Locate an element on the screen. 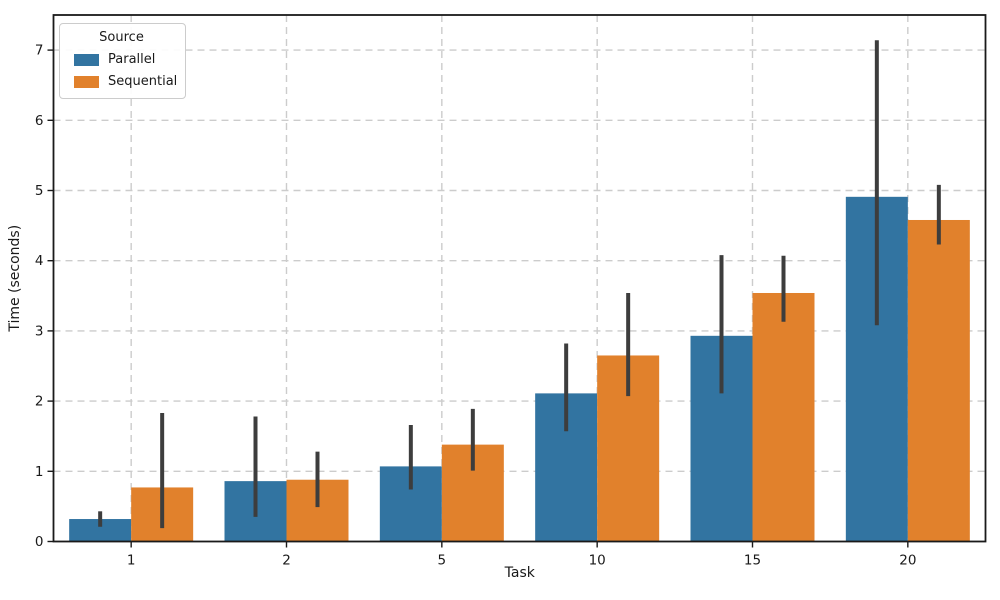 This screenshot has width=1000, height=600. x-tick-label: 5 is located at coordinates (442, 561).